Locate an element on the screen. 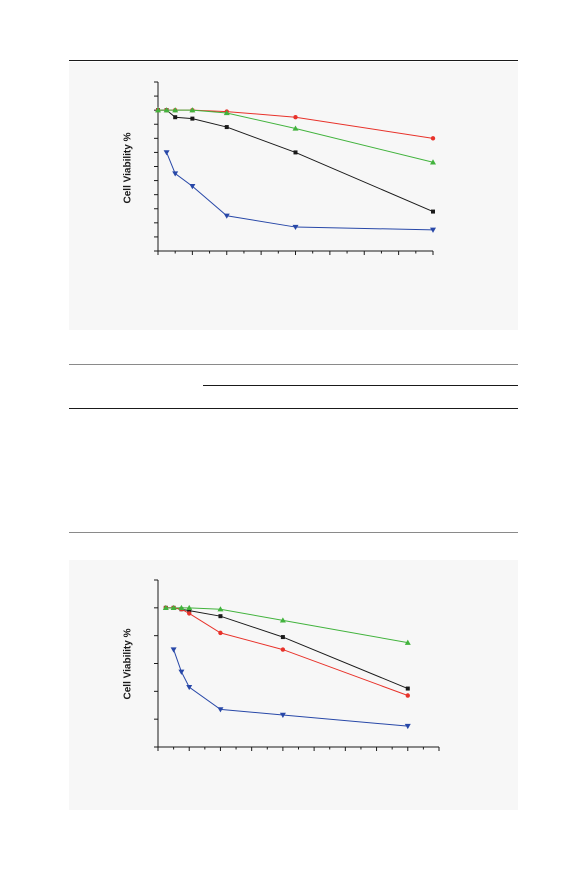  series-1-line is located at coordinates (296, 124).